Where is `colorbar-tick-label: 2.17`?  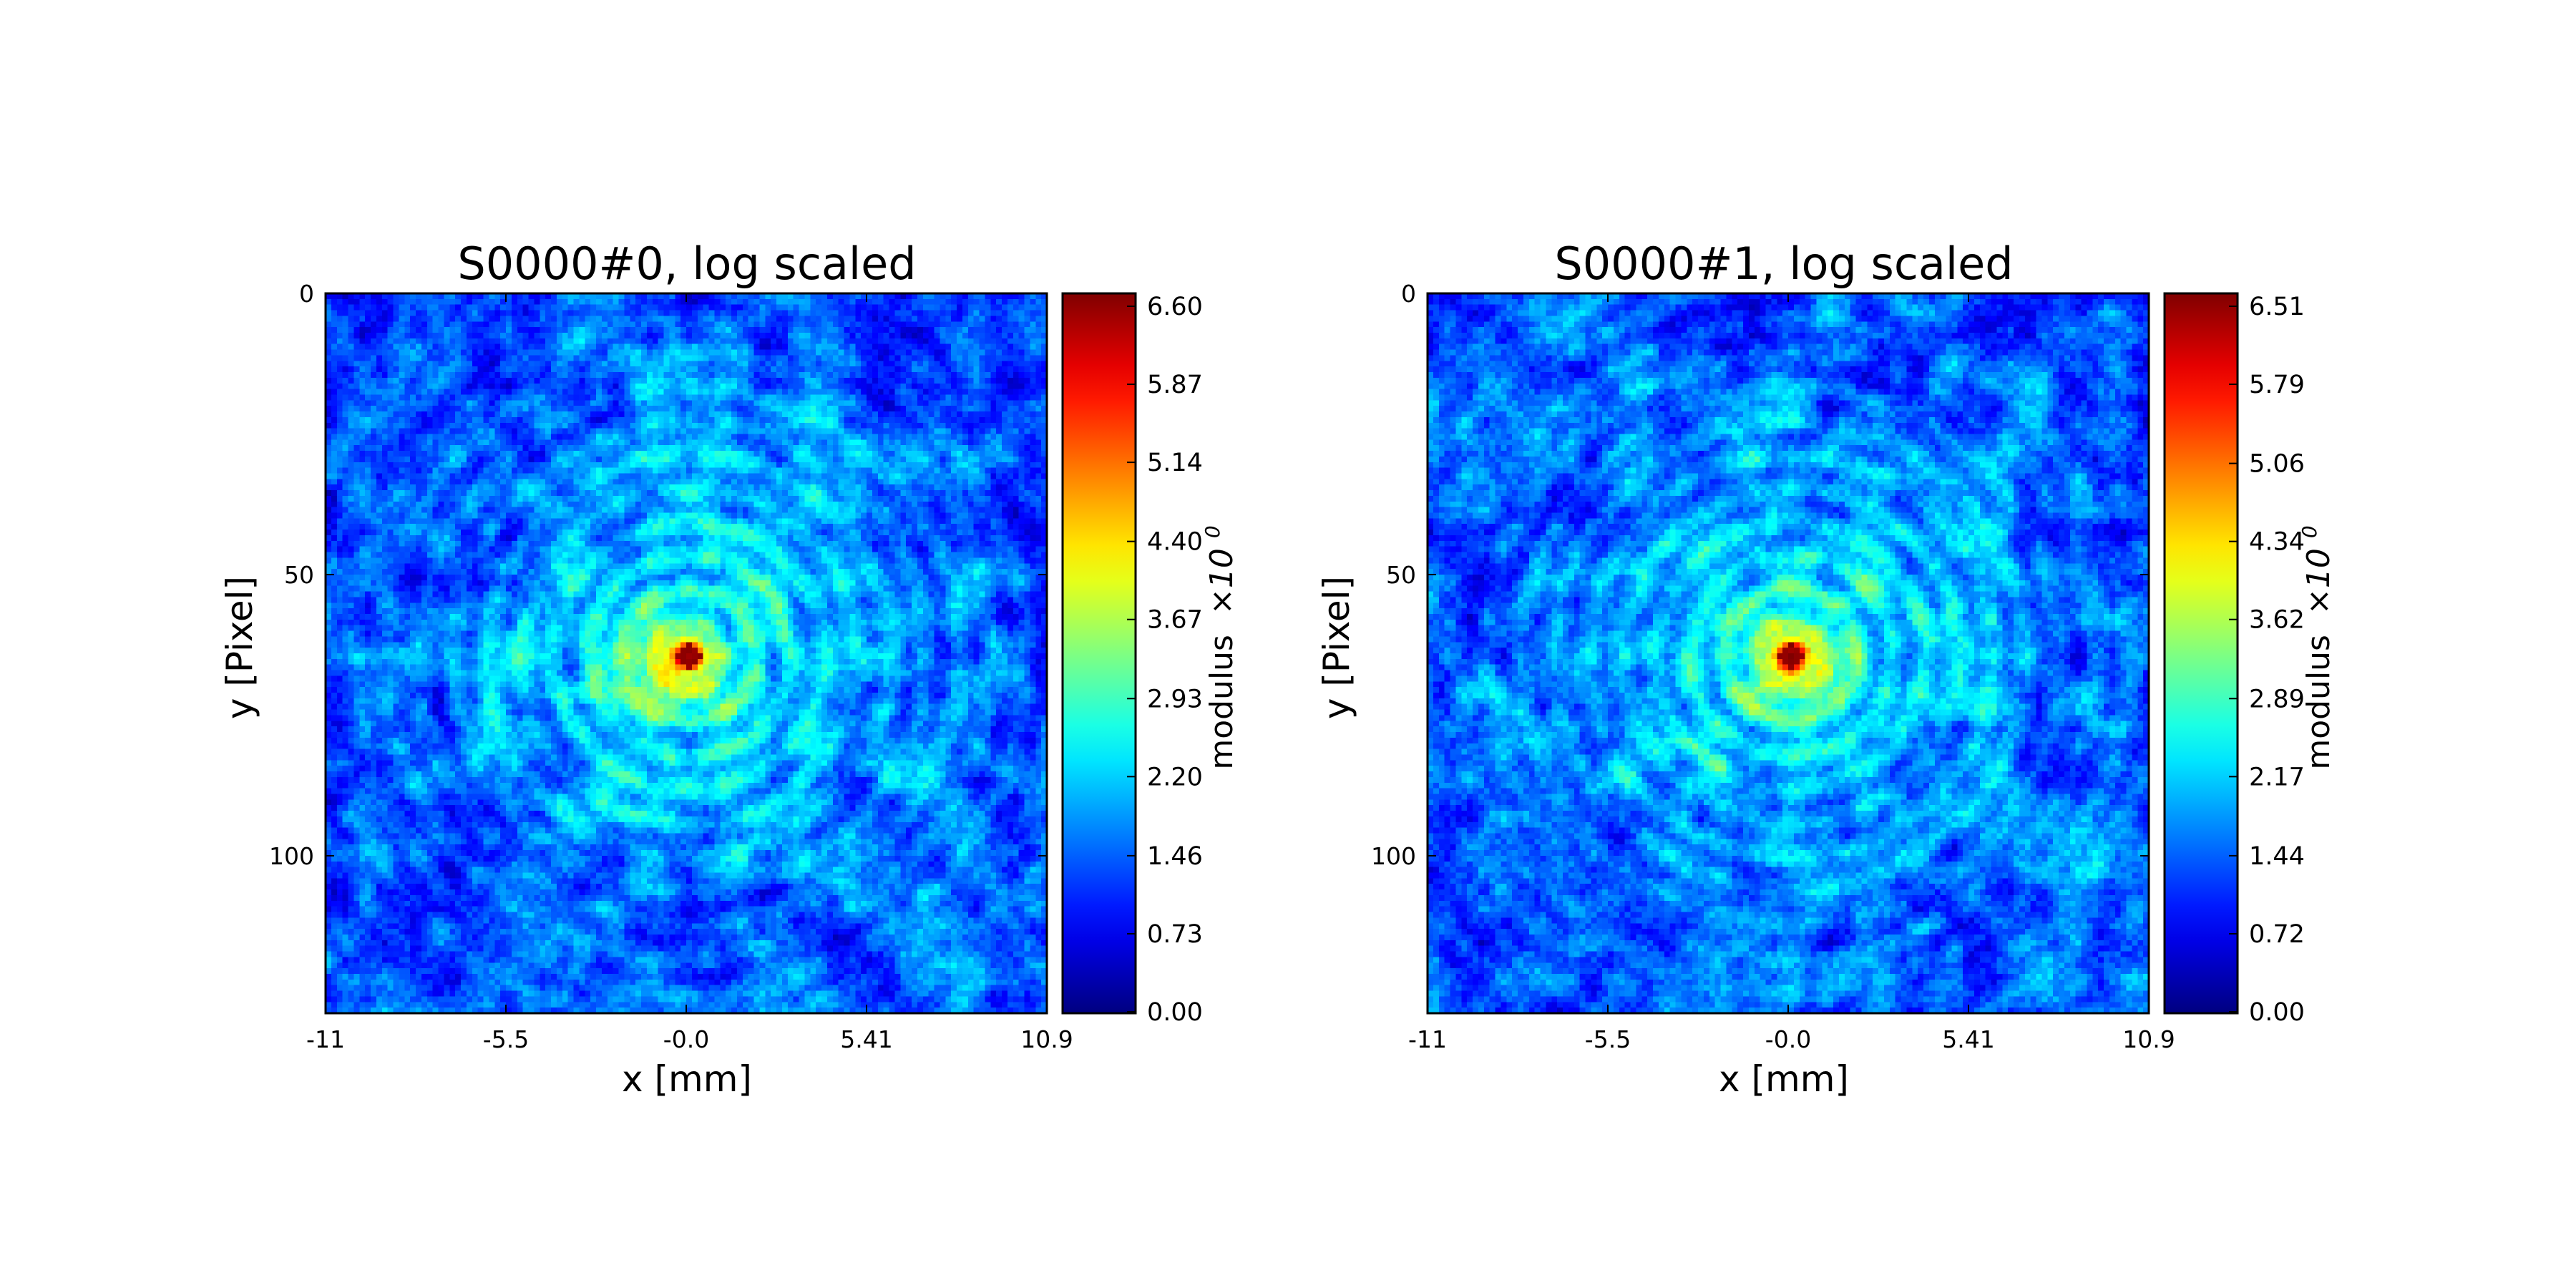
colorbar-tick-label: 2.17 is located at coordinates (2277, 777).